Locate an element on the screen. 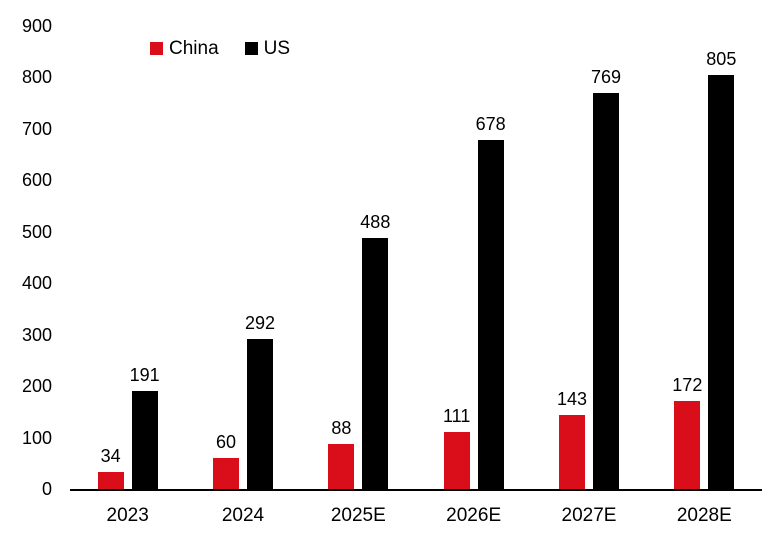 The image size is (772, 545). legend-label-china: China is located at coordinates (194, 48).